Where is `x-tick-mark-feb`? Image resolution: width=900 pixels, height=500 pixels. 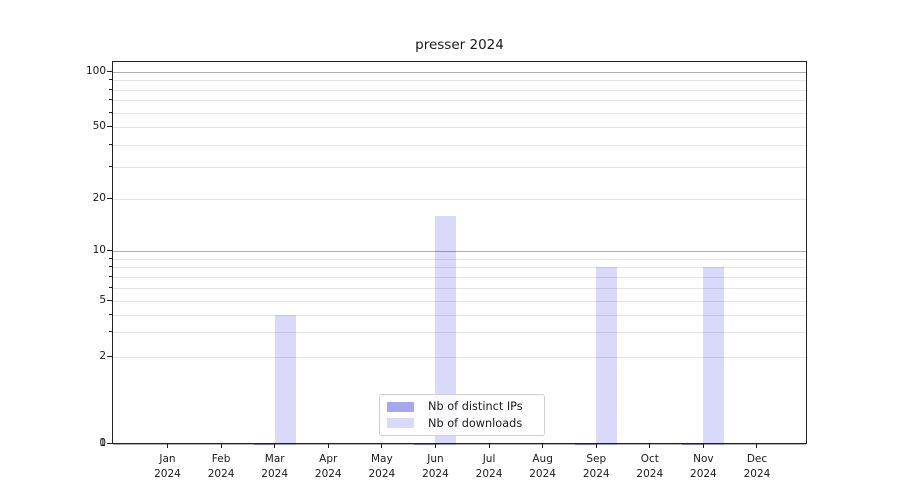 x-tick-mark-feb is located at coordinates (221, 446).